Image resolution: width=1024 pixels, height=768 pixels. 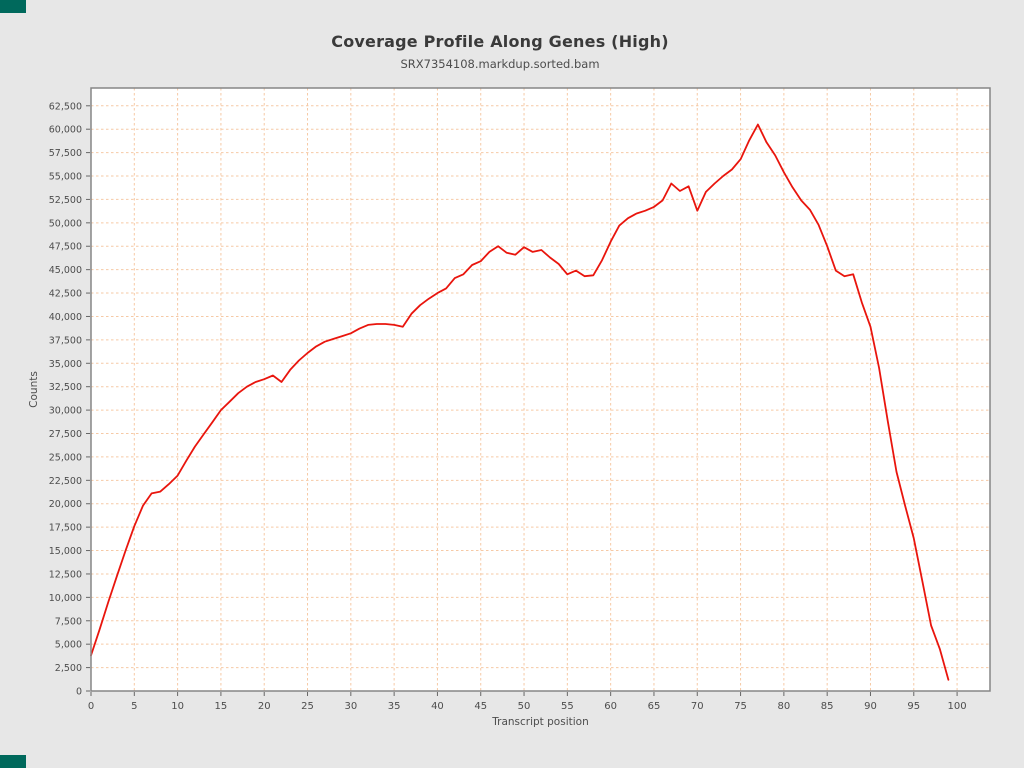 What do you see at coordinates (65, 574) in the screenshot?
I see `svg-text: 12,500` at bounding box center [65, 574].